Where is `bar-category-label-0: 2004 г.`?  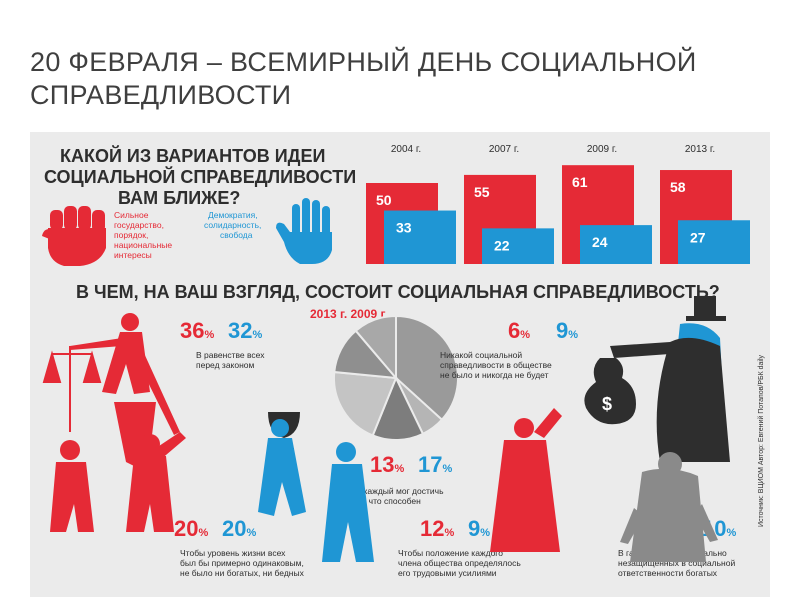
bar-category-label-0: 2004 г. is located at coordinates (406, 149).